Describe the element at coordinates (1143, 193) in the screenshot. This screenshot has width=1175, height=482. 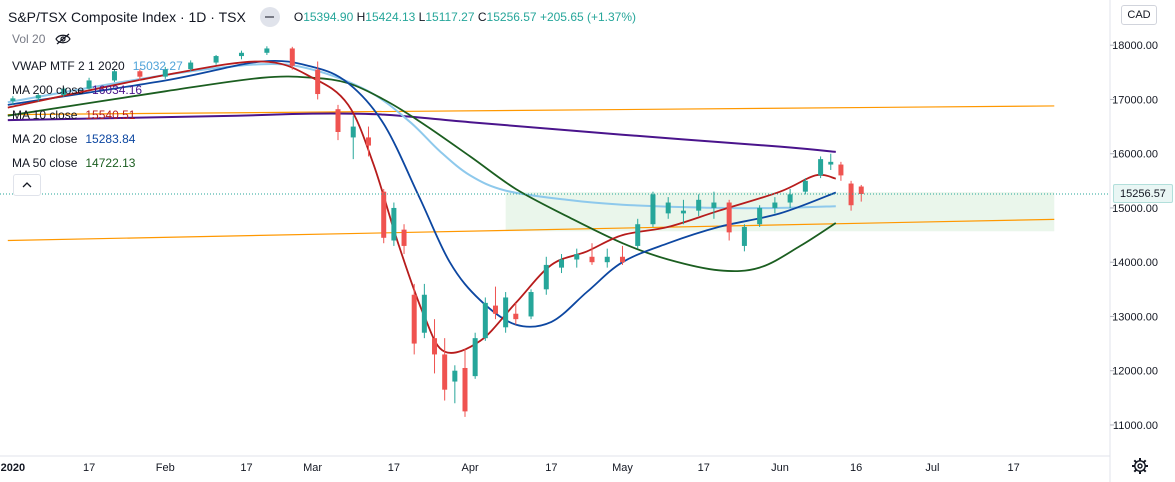
I see `last-price-label: 15256.57` at that location.